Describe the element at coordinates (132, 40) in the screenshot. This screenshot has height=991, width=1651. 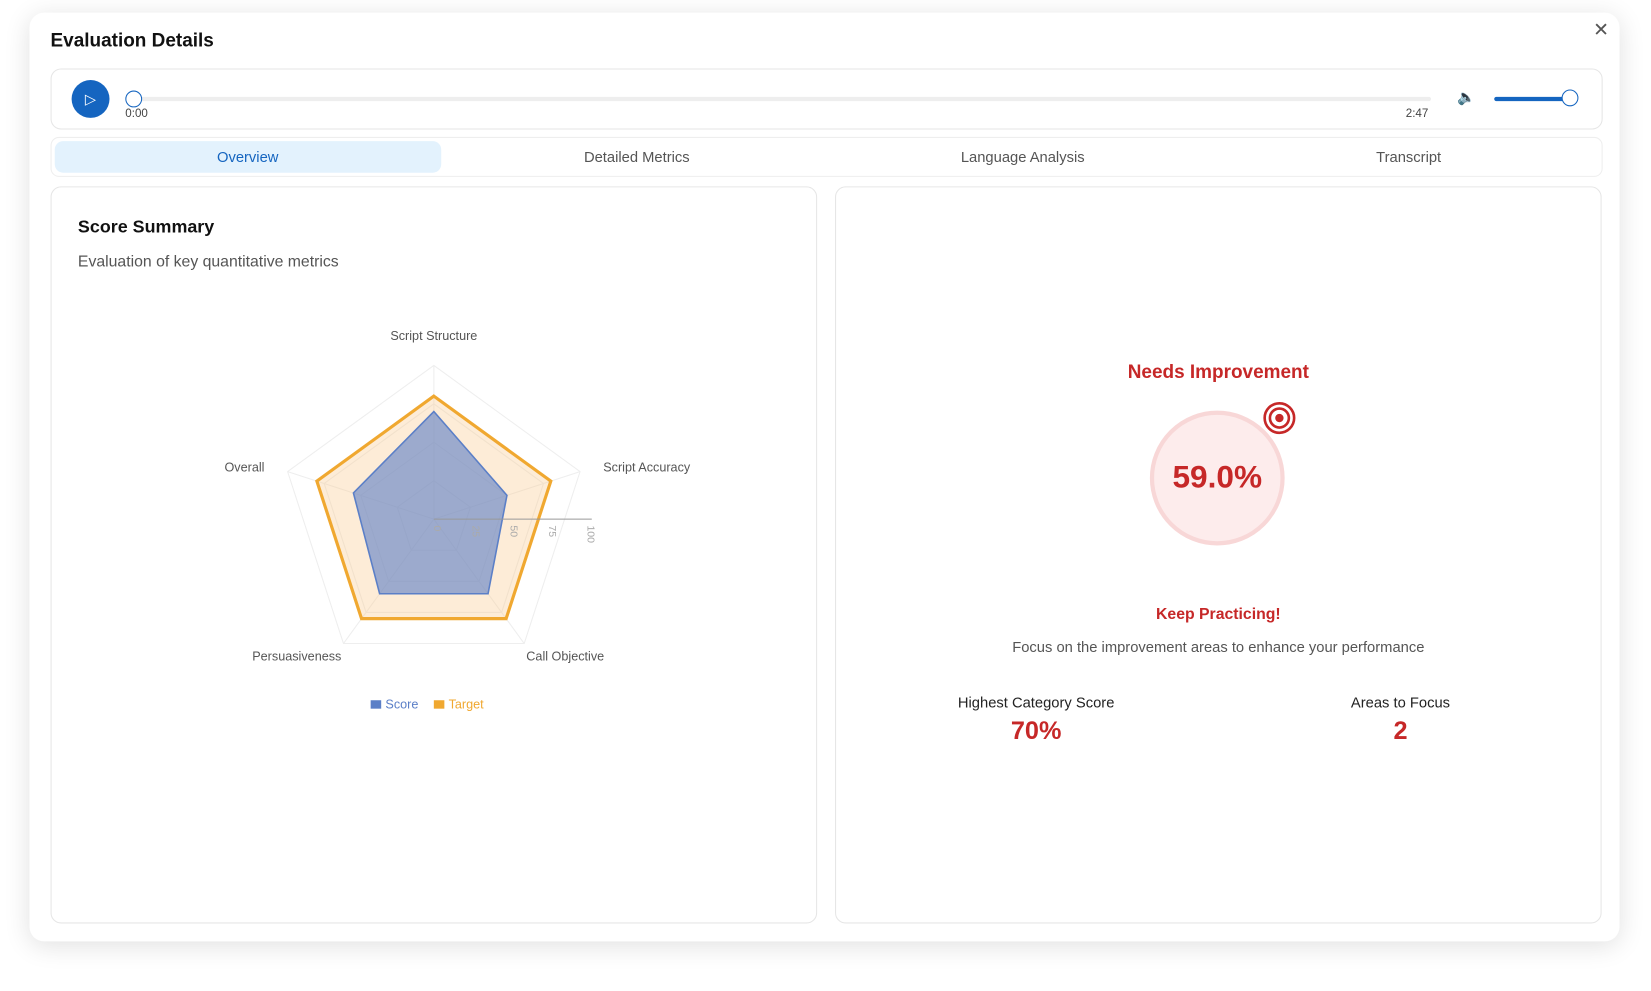
I see `dialog-title: Evaluation Details` at that location.